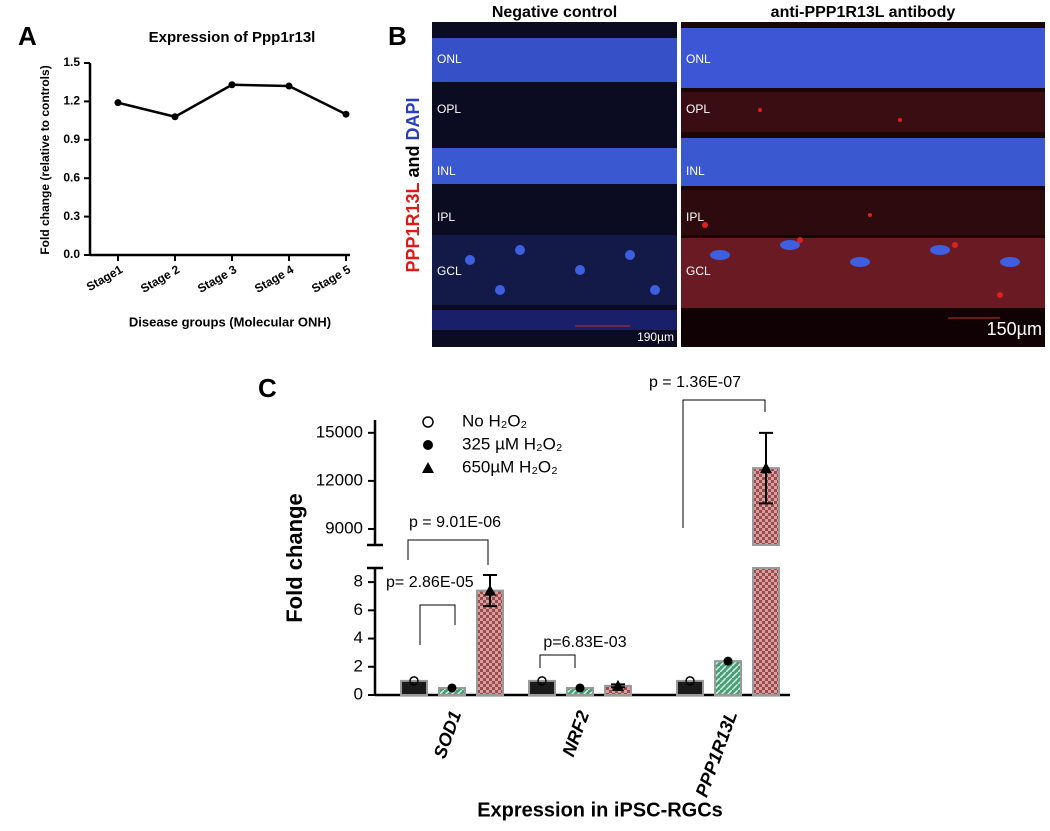  Describe the element at coordinates (71, 216) in the screenshot. I see `y-tick-label: 0.3` at that location.